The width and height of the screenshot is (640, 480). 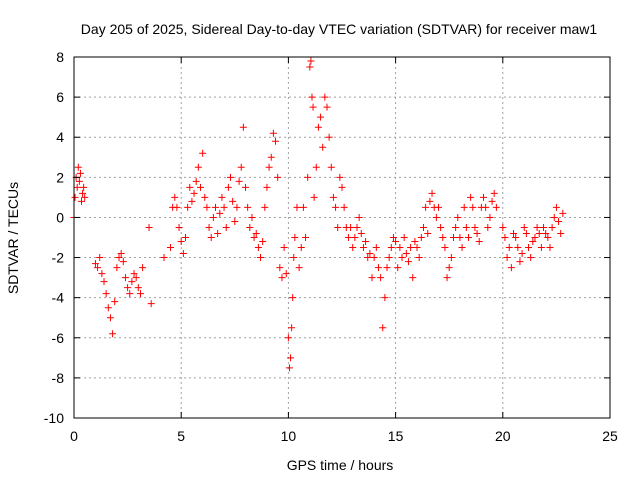 What do you see at coordinates (58, 338) in the screenshot?
I see `y-tick-label: -6` at bounding box center [58, 338].